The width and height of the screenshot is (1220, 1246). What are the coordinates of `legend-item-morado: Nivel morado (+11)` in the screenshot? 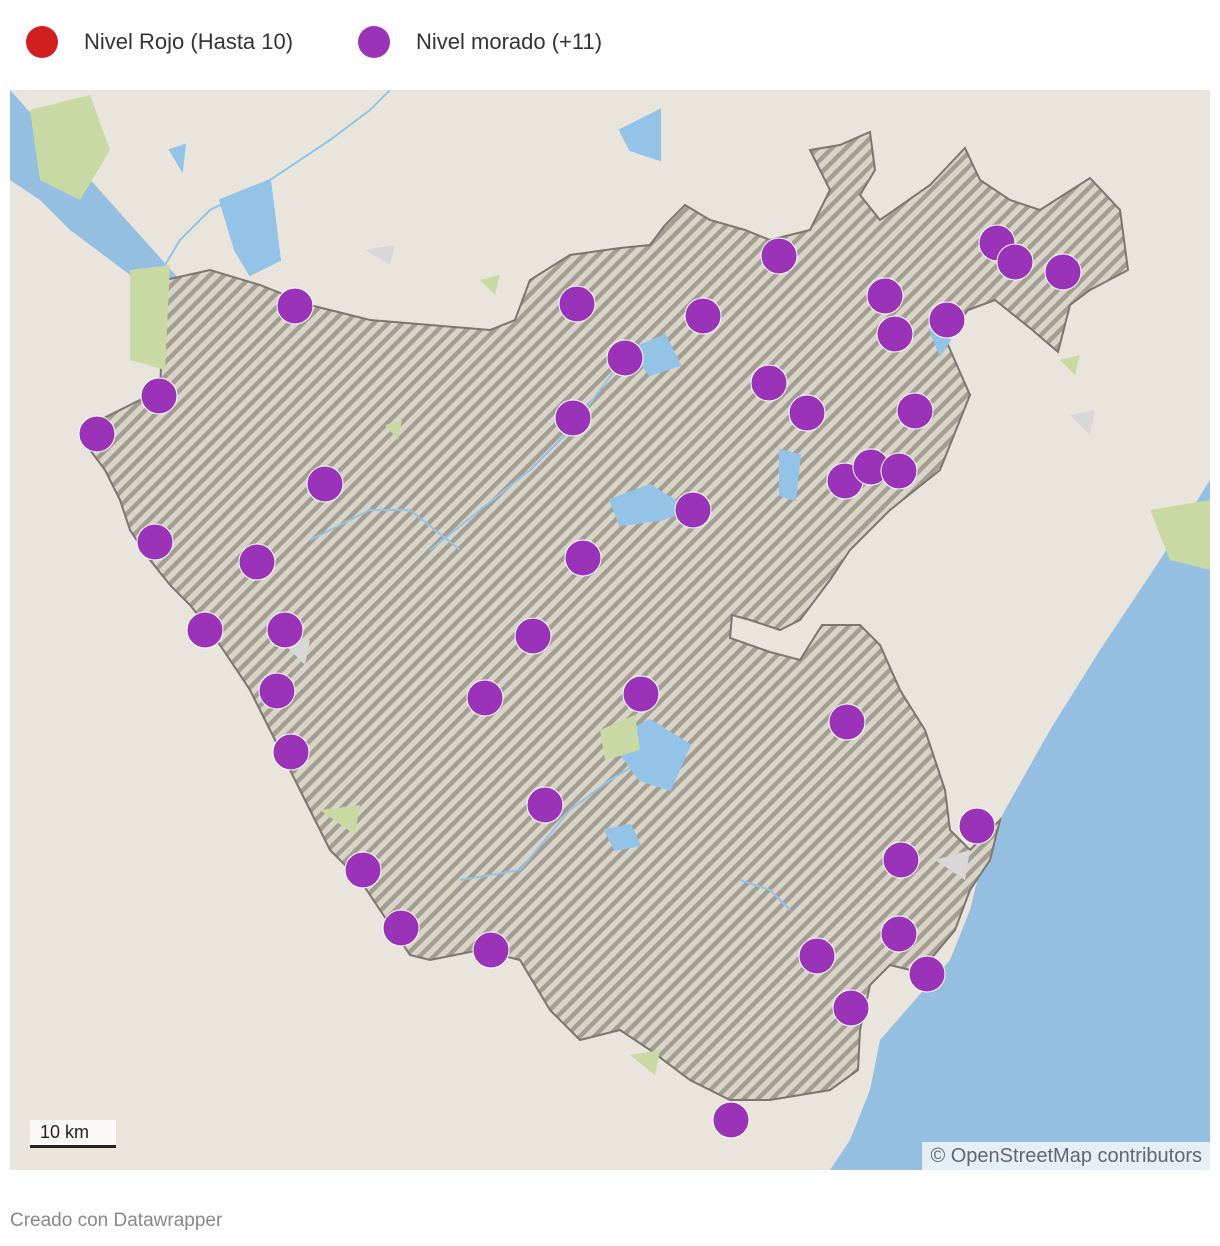 It's located at (480, 42).